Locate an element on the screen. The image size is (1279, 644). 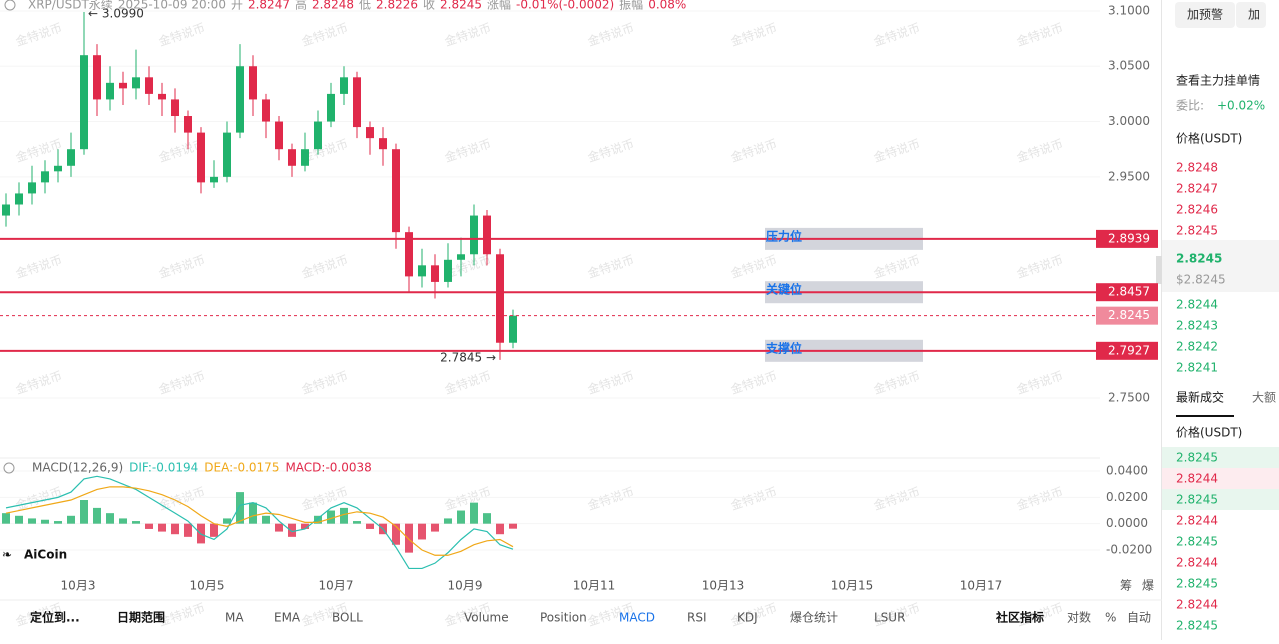
header-text: 2.8245 is located at coordinates (461, 6).